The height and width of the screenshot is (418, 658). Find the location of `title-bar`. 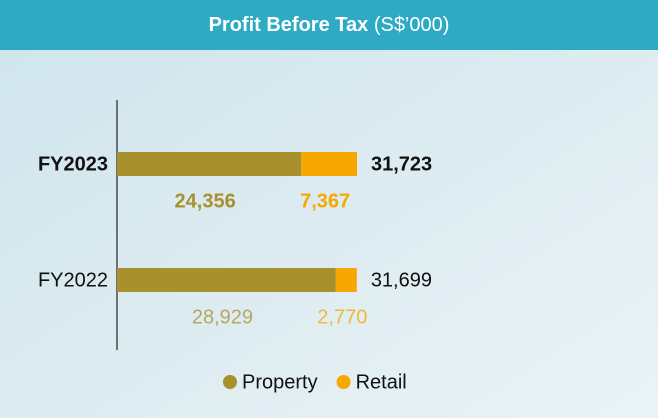

title-bar is located at coordinates (329, 25).